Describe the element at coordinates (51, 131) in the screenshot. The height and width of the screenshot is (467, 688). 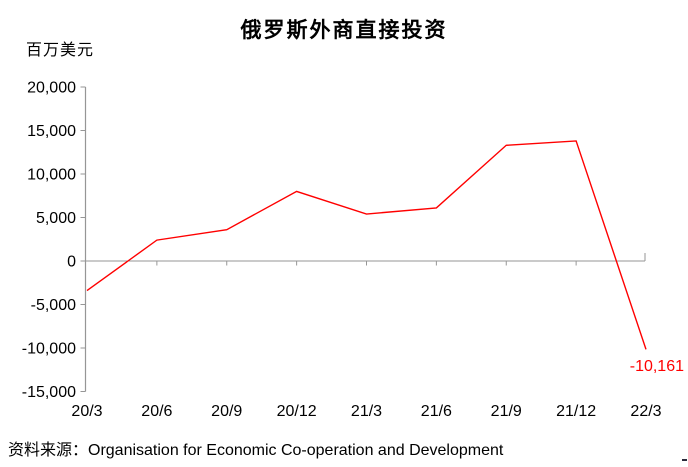
I see `y-tick-label: 15,000` at that location.